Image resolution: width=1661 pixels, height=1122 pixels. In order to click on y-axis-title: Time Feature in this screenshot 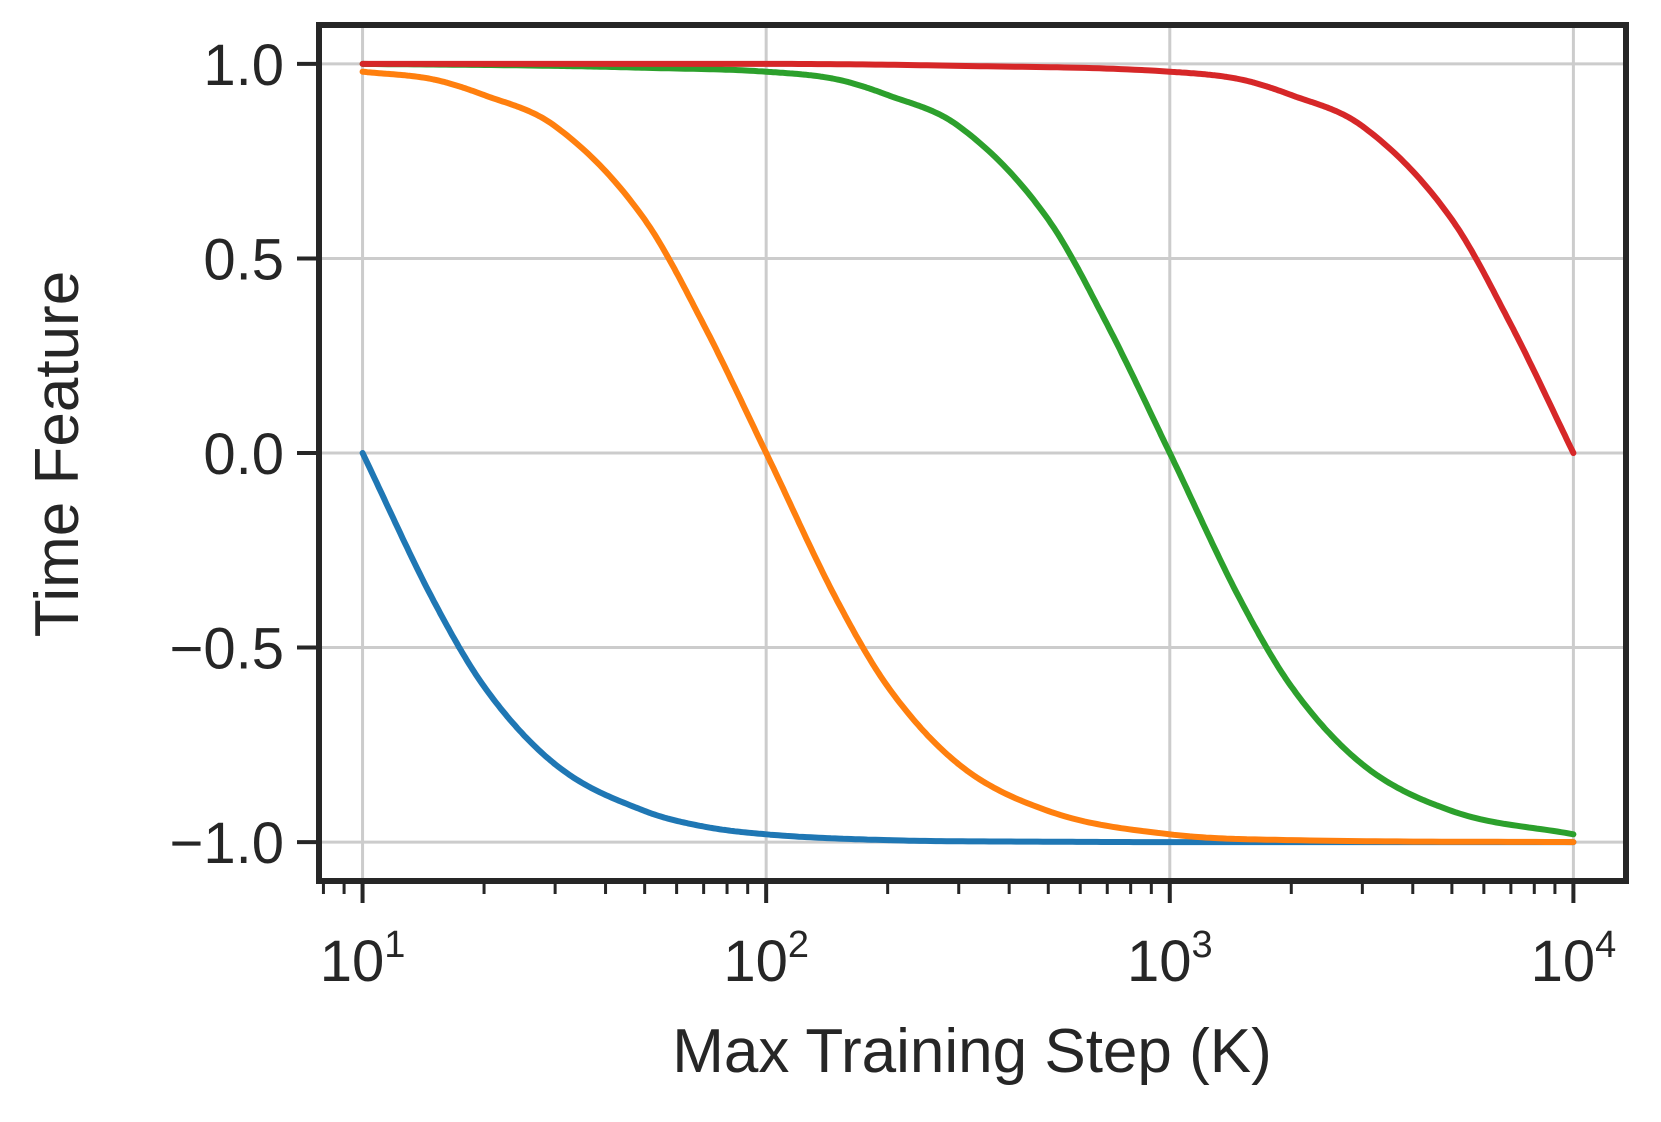, I will do `click(57, 454)`.